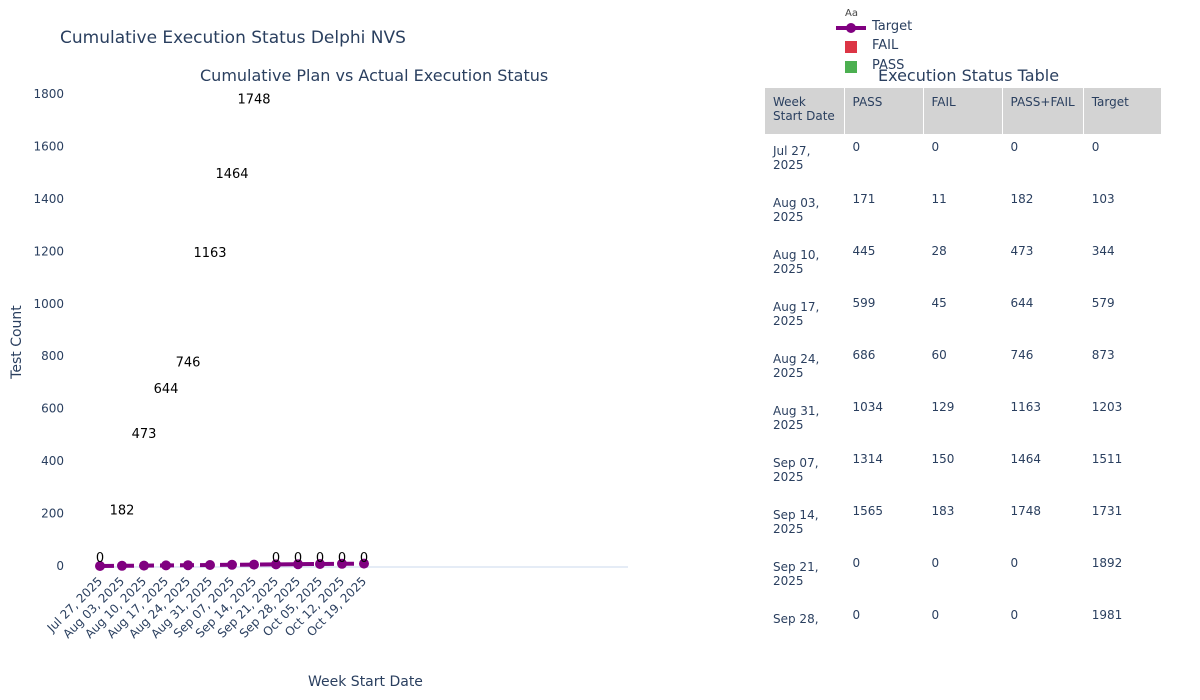 The image size is (1200, 700). Describe the element at coordinates (122, 510) in the screenshot. I see `data-label: 182` at that location.